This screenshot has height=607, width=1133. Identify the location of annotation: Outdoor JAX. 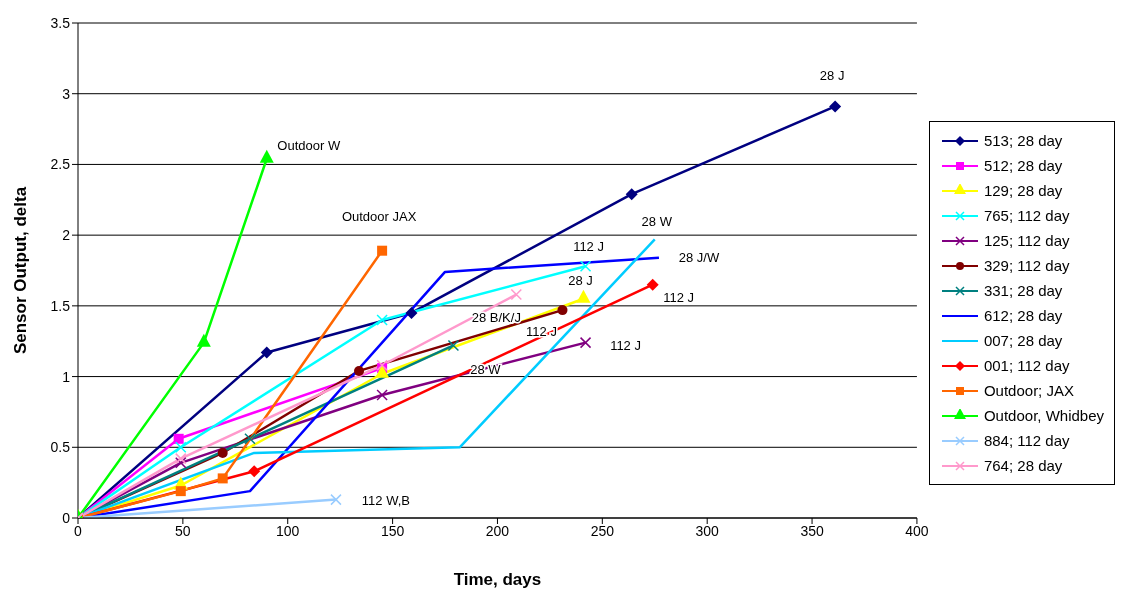
(379, 217).